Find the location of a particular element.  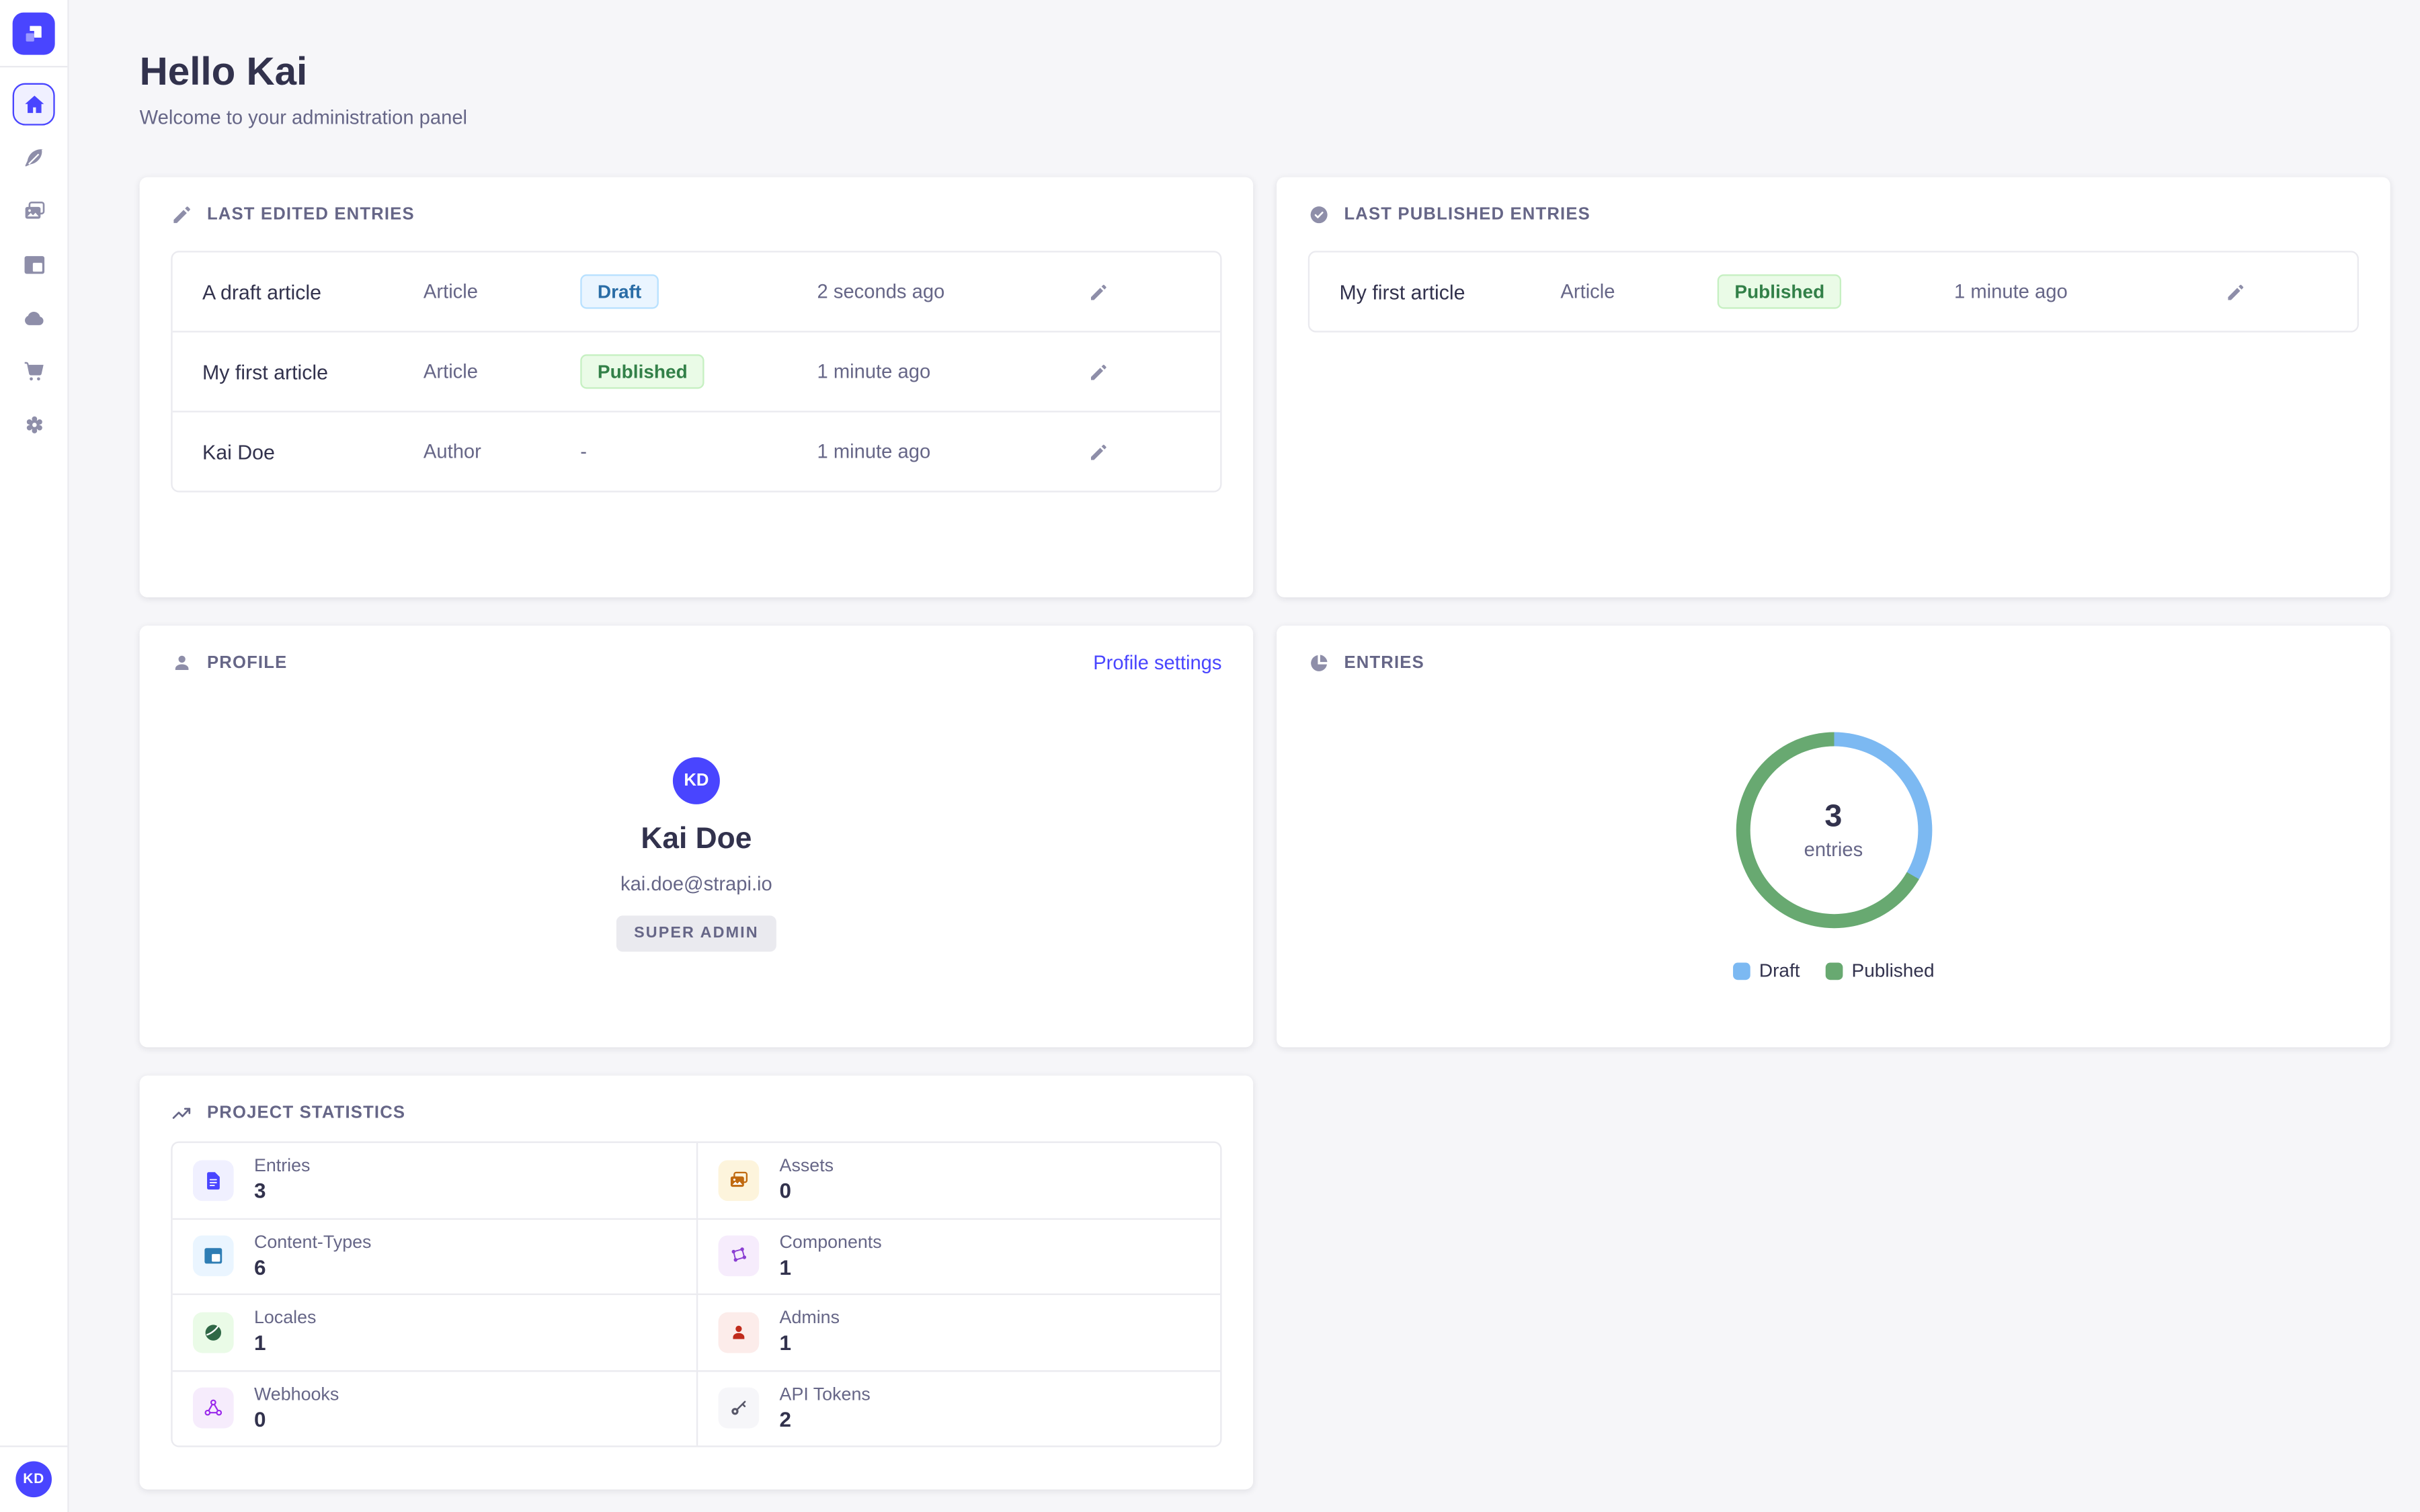

cart-icon is located at coordinates (33, 371).